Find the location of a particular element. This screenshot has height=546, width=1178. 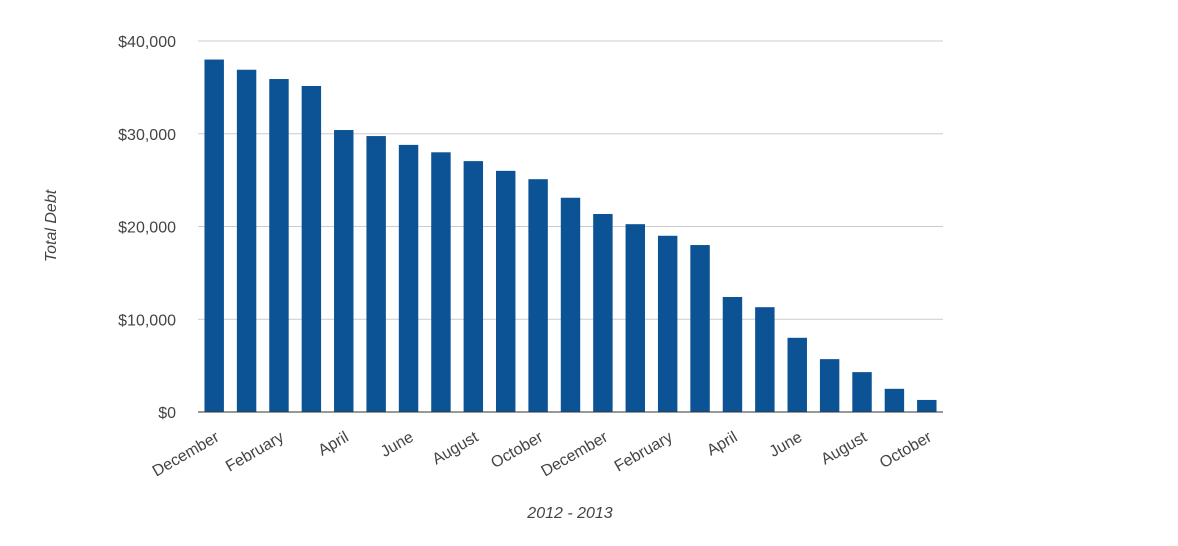

y-tick-label: $20,000 is located at coordinates (147, 228).